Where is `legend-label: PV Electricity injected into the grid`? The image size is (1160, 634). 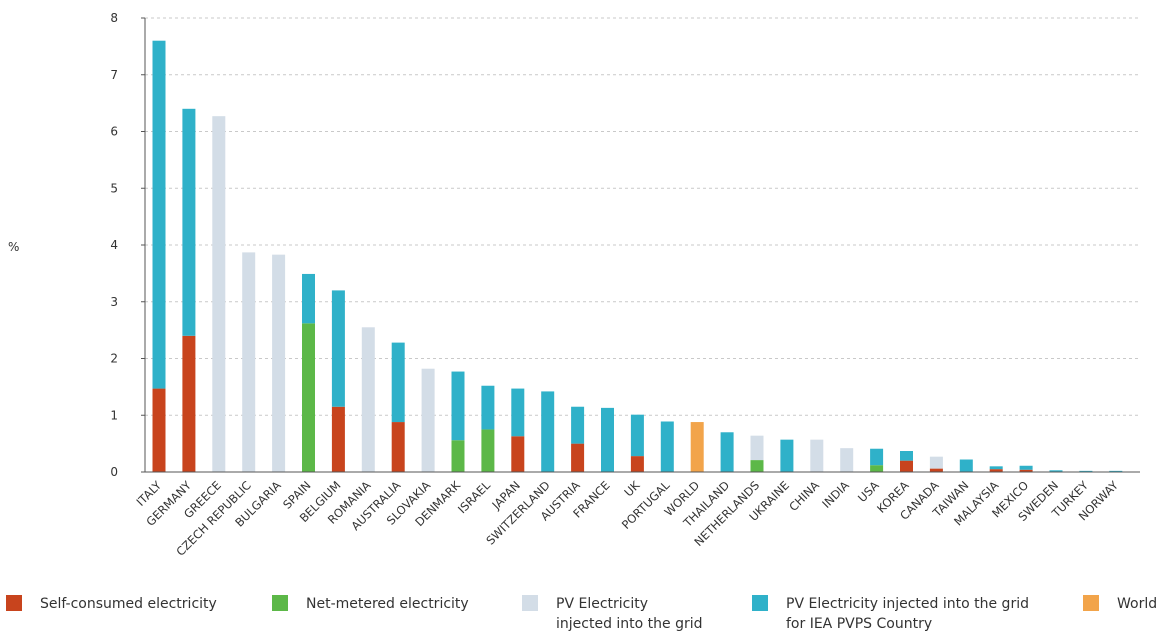
legend-label: PV Electricity injected into the grid is located at coordinates (629, 614).